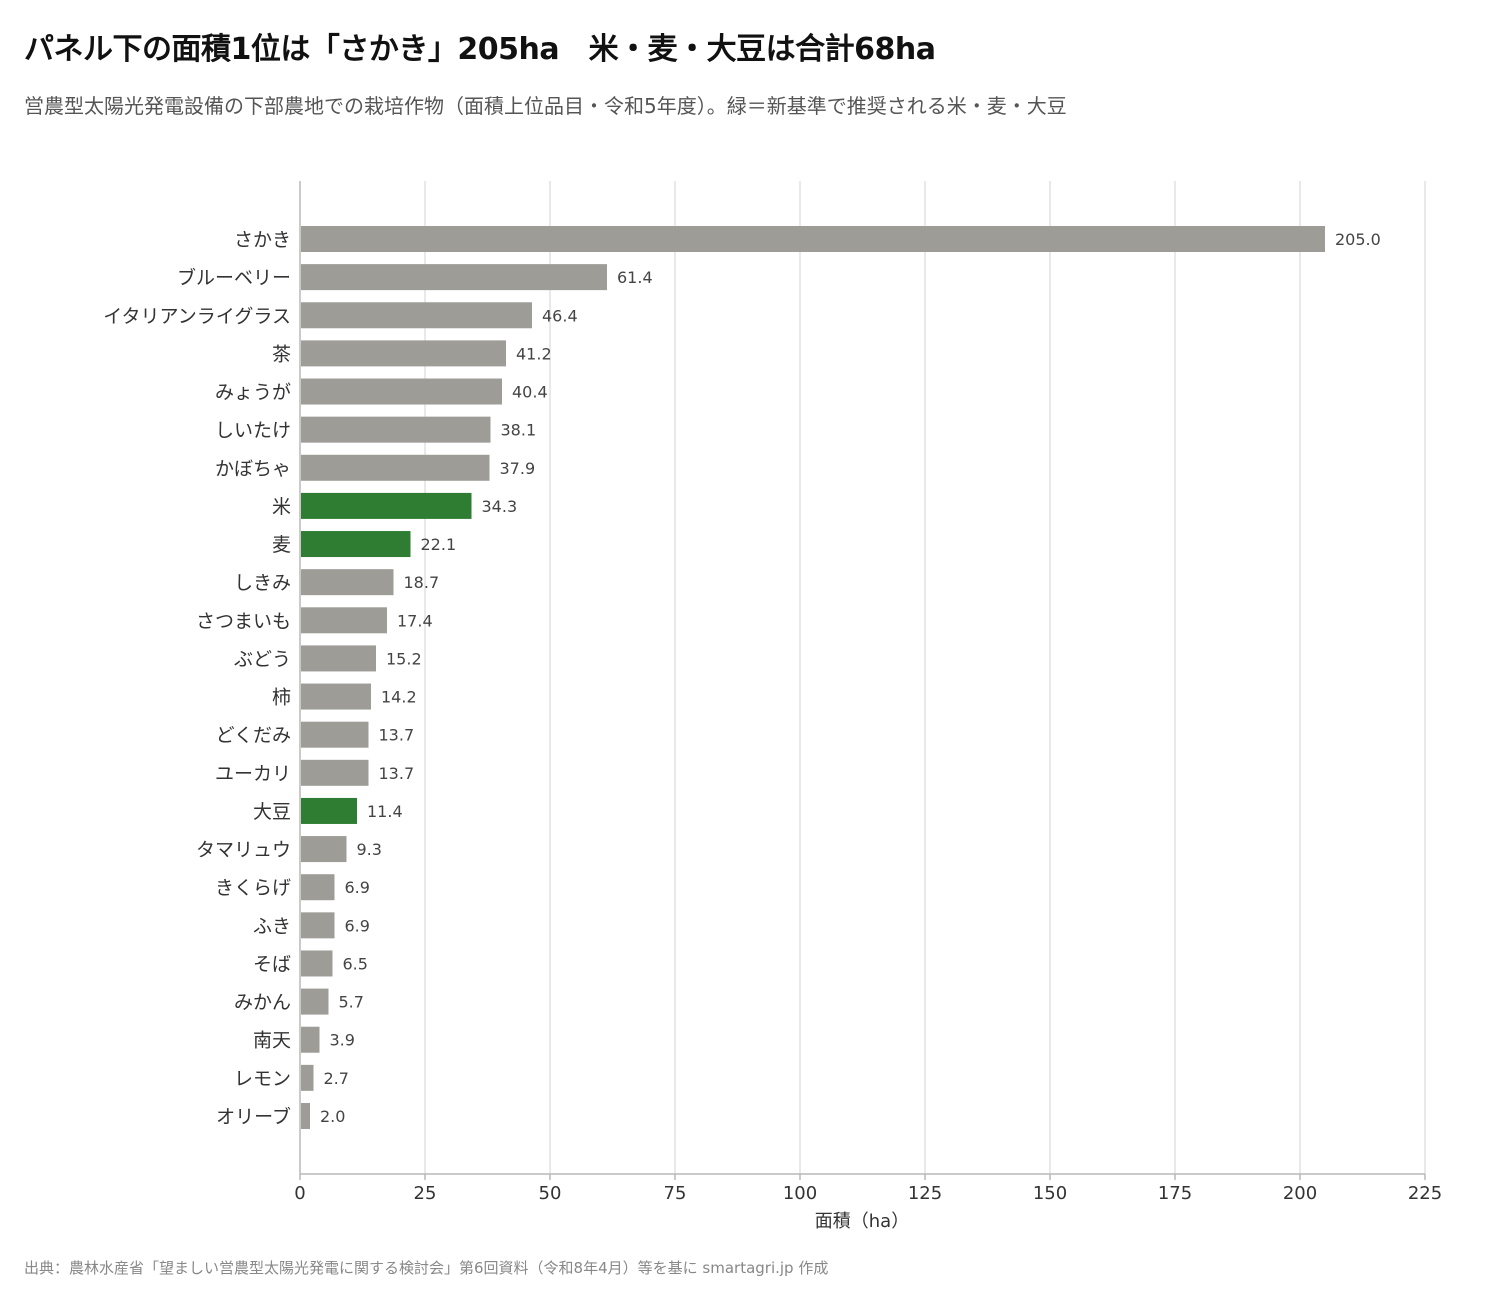 This screenshot has height=1290, width=1500. Describe the element at coordinates (243, 850) in the screenshot. I see `category-label: タマリュウ` at that location.